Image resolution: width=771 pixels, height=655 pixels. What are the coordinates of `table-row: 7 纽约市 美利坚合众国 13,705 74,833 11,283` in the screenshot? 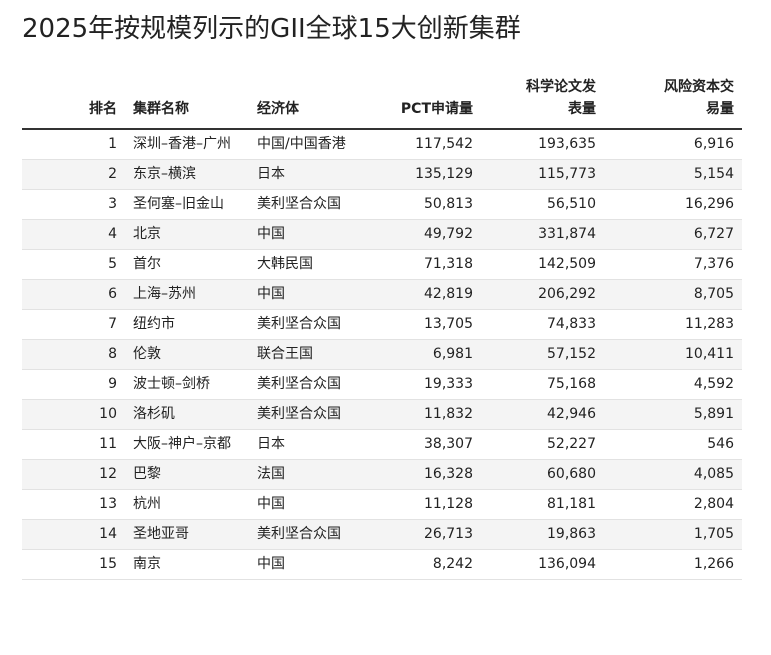 It's located at (382, 324).